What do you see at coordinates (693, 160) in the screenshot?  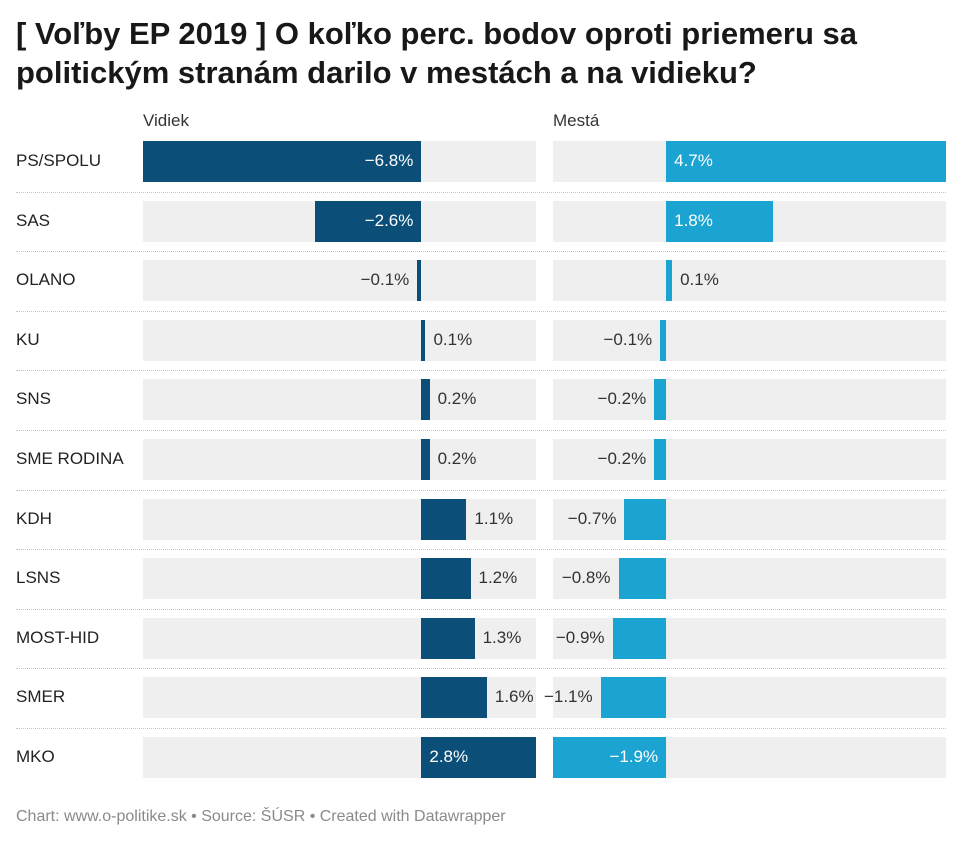 I see `value-label-mesta-ps-spolu: 4.7%` at bounding box center [693, 160].